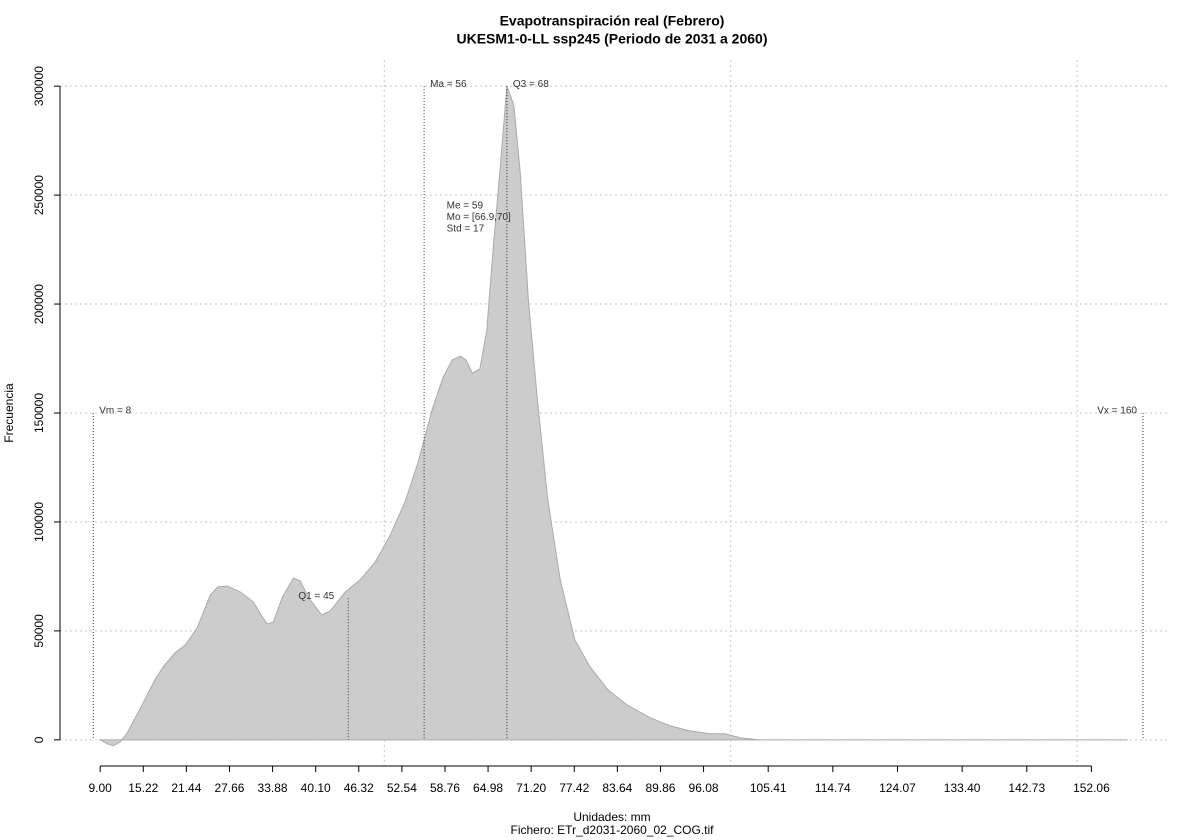  I want to click on x-tick-label: 58.76, so click(445, 788).